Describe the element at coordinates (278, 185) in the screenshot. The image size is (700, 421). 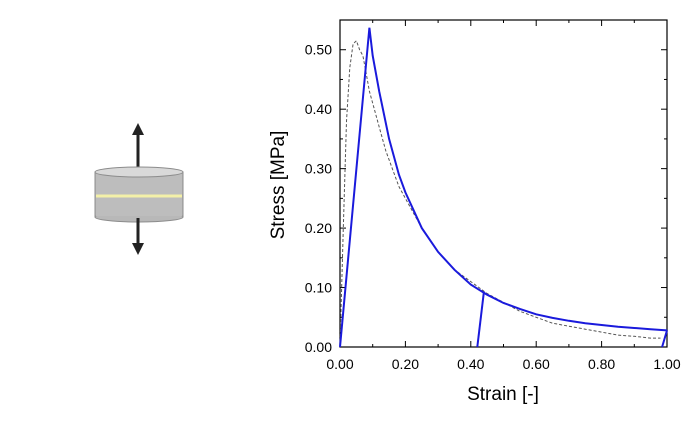
I see `y-axis-title: Stress [MPa]` at that location.